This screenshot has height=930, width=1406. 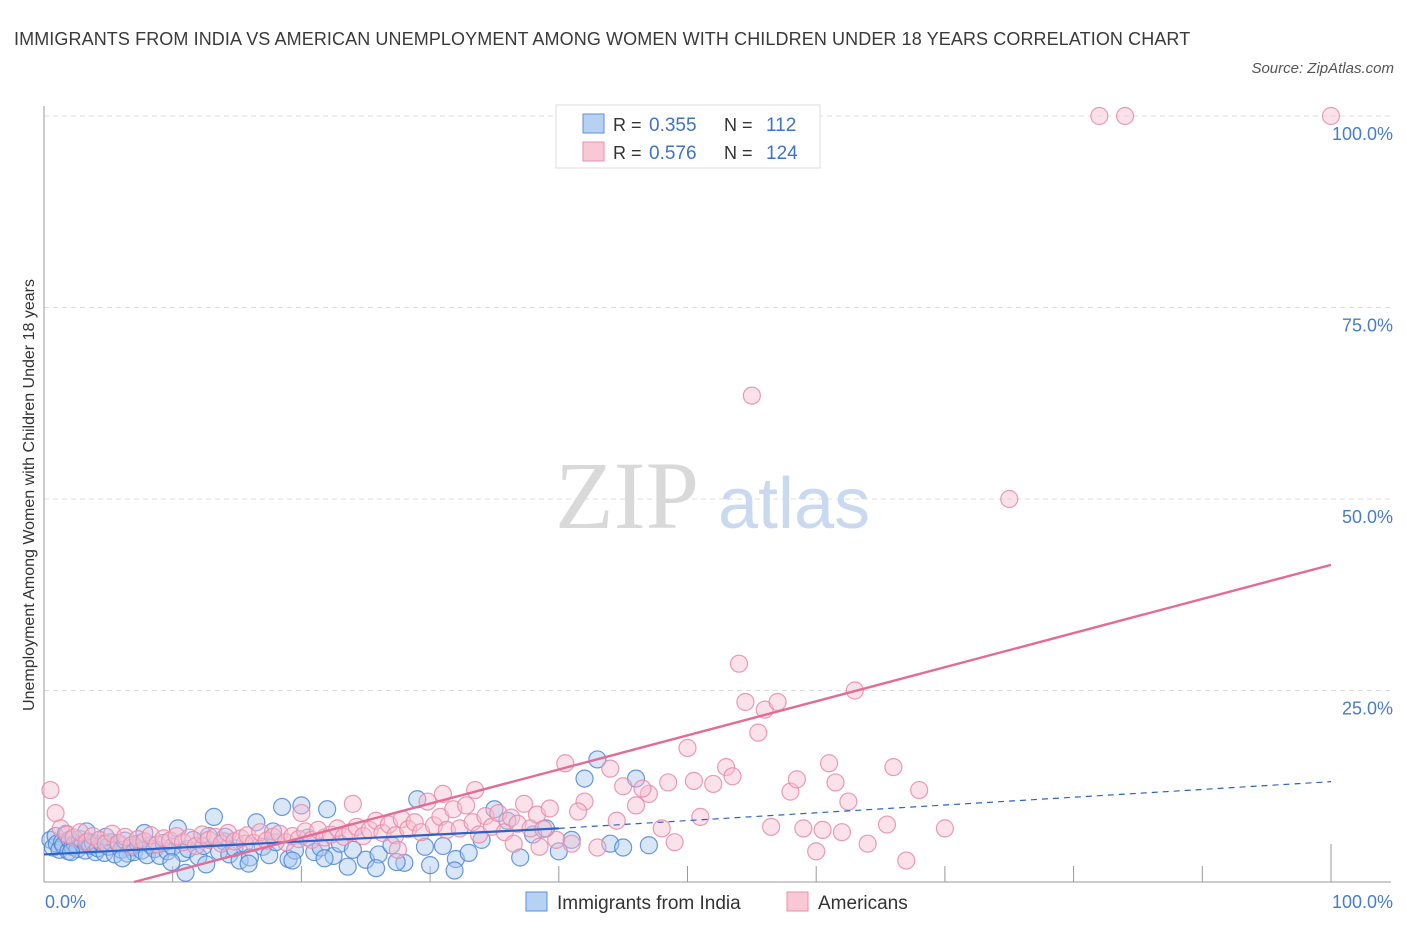 What do you see at coordinates (627, 495) in the screenshot?
I see `watermark-zip: ZIP` at bounding box center [627, 495].